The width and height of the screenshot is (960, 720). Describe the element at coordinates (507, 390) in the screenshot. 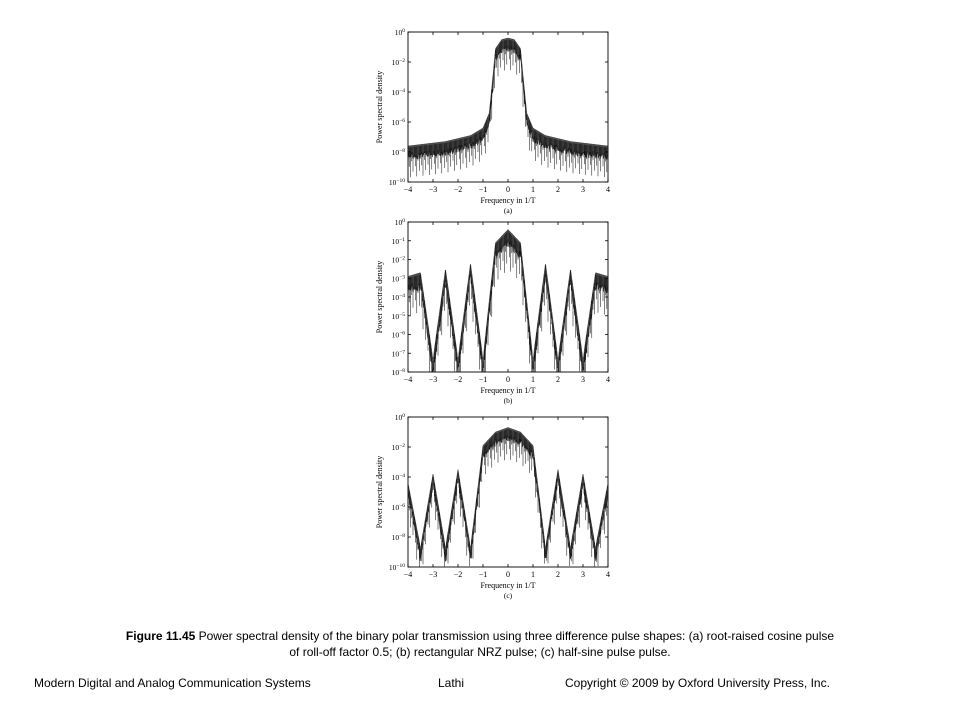

I see `chart-b-xlabel: Frequency in 1/T` at that location.